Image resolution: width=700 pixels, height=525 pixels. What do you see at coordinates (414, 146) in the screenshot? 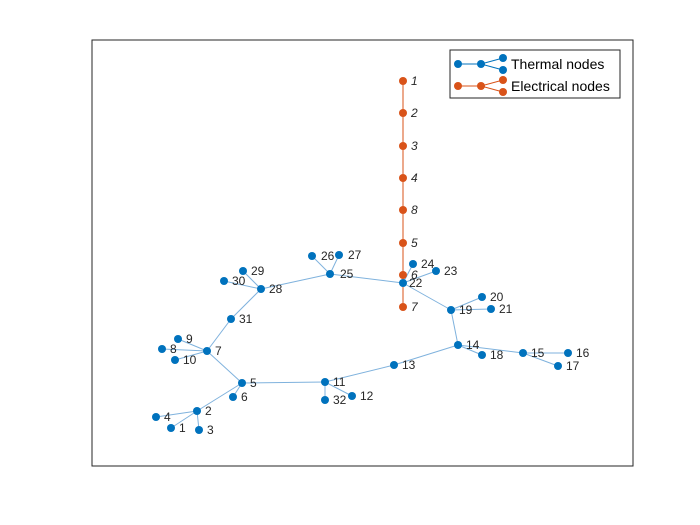
I see `electrical-node-label: 3` at bounding box center [414, 146].